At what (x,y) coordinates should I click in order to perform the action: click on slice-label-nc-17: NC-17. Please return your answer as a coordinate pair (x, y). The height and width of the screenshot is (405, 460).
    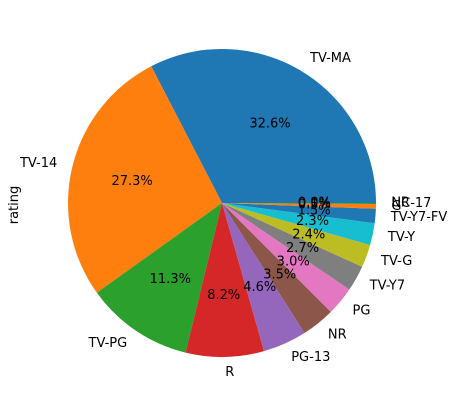
    Looking at the image, I should click on (411, 203).